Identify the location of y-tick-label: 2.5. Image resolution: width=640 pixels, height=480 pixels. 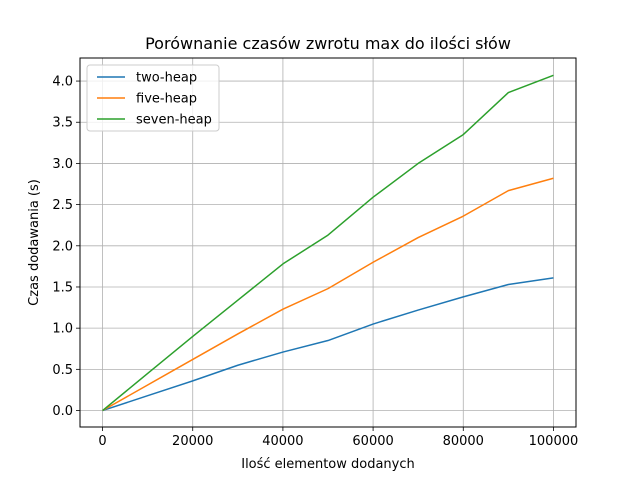
(62, 205).